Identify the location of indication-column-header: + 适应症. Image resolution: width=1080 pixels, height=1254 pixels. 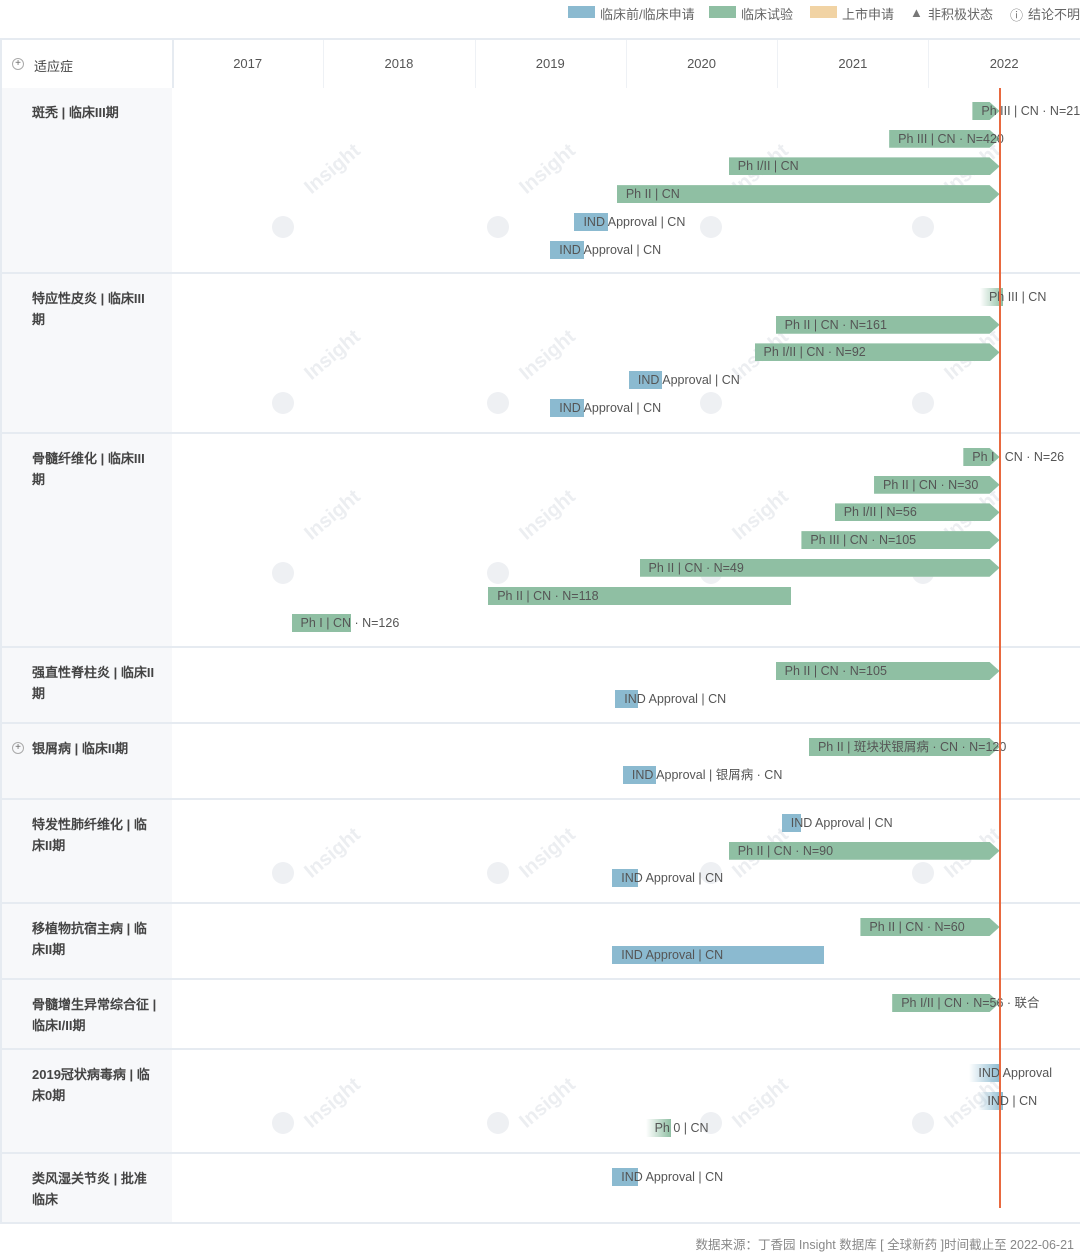
(87, 64).